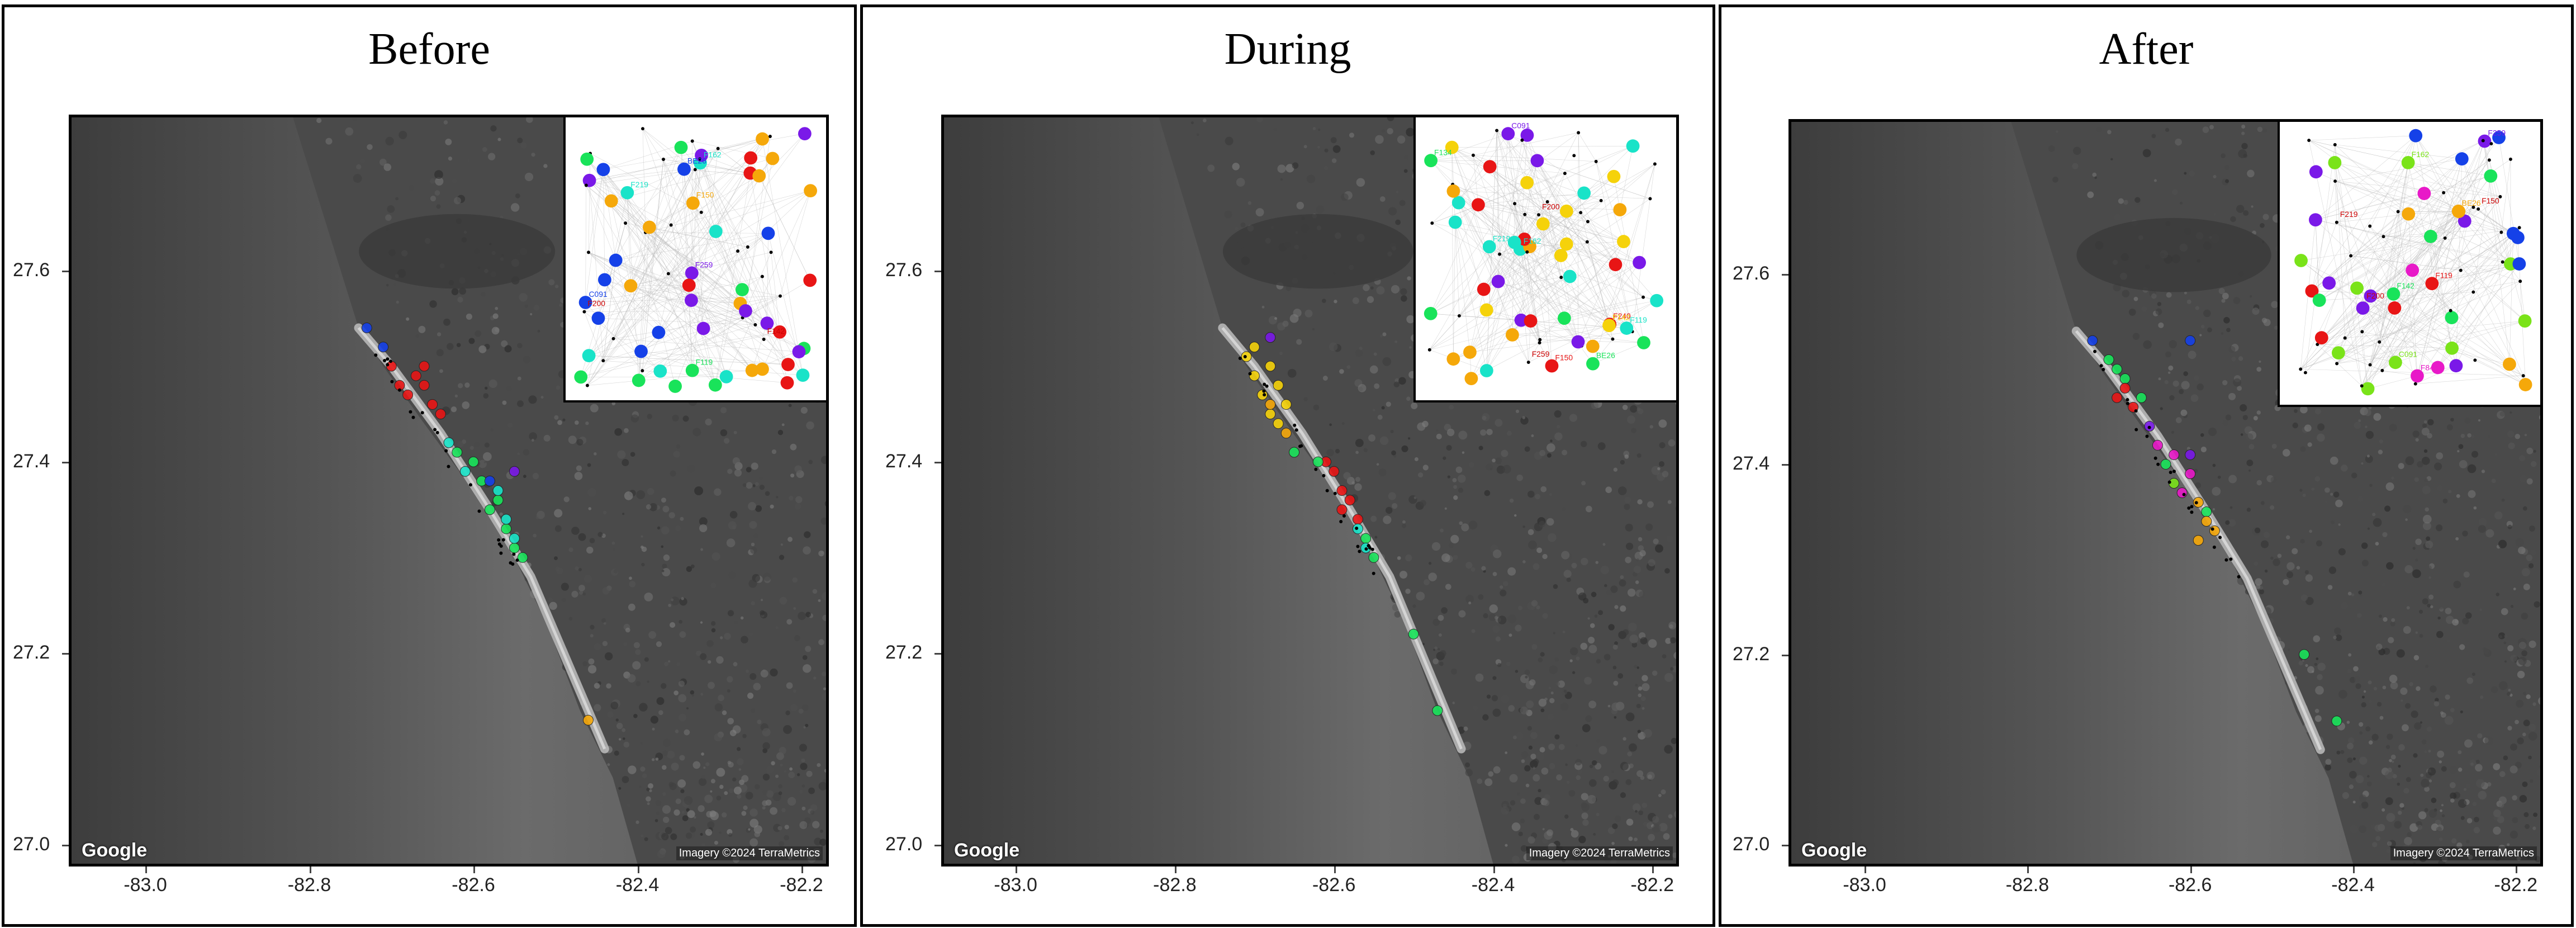 The width and height of the screenshot is (2576, 928). Describe the element at coordinates (2408, 353) in the screenshot. I see `node-label: C091` at that location.